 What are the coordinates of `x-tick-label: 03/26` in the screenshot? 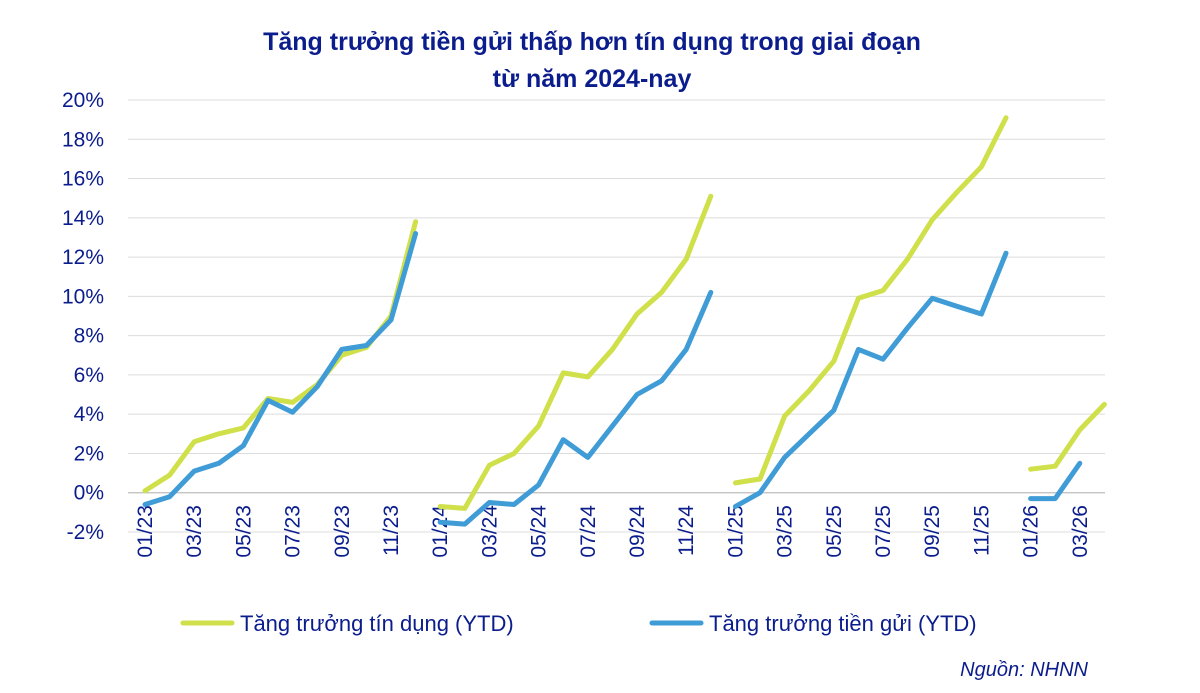 It's located at (1080, 531).